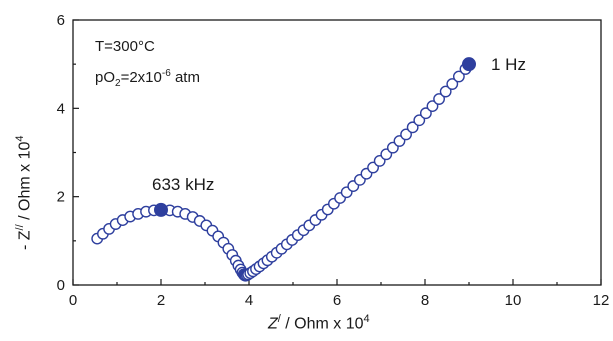 The height and width of the screenshot is (341, 613). What do you see at coordinates (141, 77) in the screenshot?
I see `po2-mid: =2x10` at bounding box center [141, 77].